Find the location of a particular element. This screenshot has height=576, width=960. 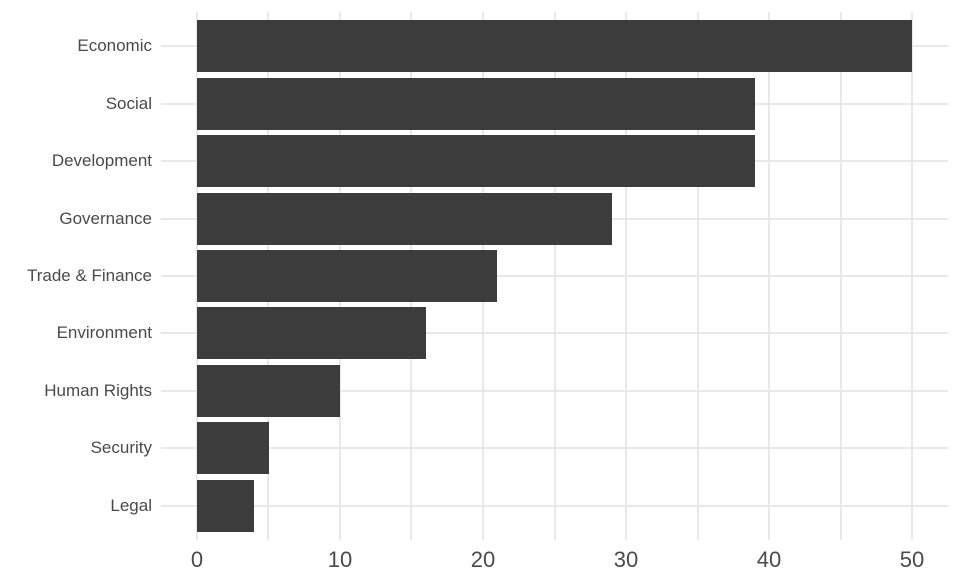

y-axis-label: Security is located at coordinates (121, 447).